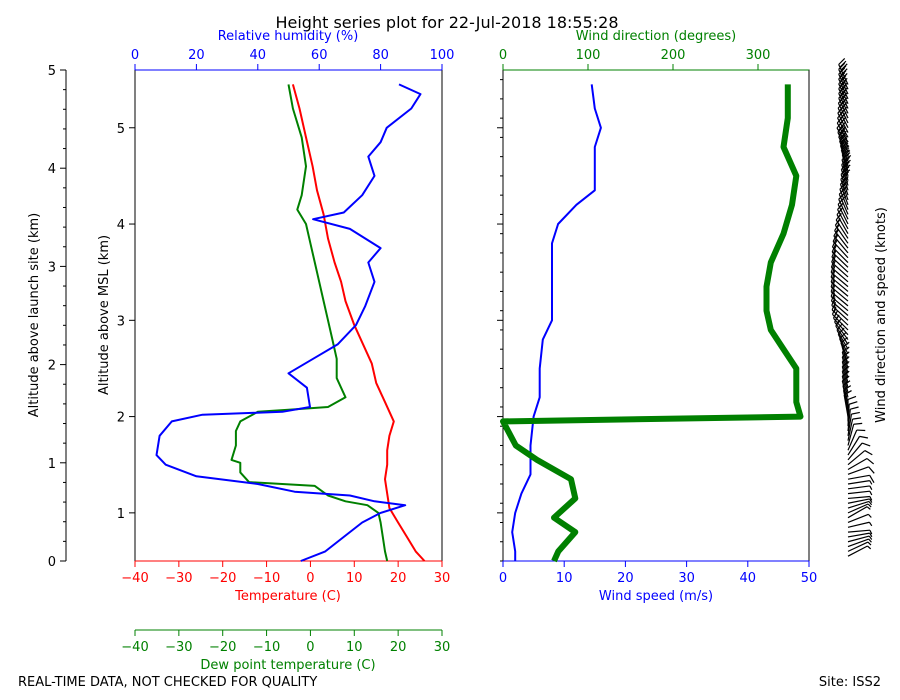  What do you see at coordinates (287, 596) in the screenshot?
I see `temperature-axis-label: Temperature (C)` at bounding box center [287, 596].